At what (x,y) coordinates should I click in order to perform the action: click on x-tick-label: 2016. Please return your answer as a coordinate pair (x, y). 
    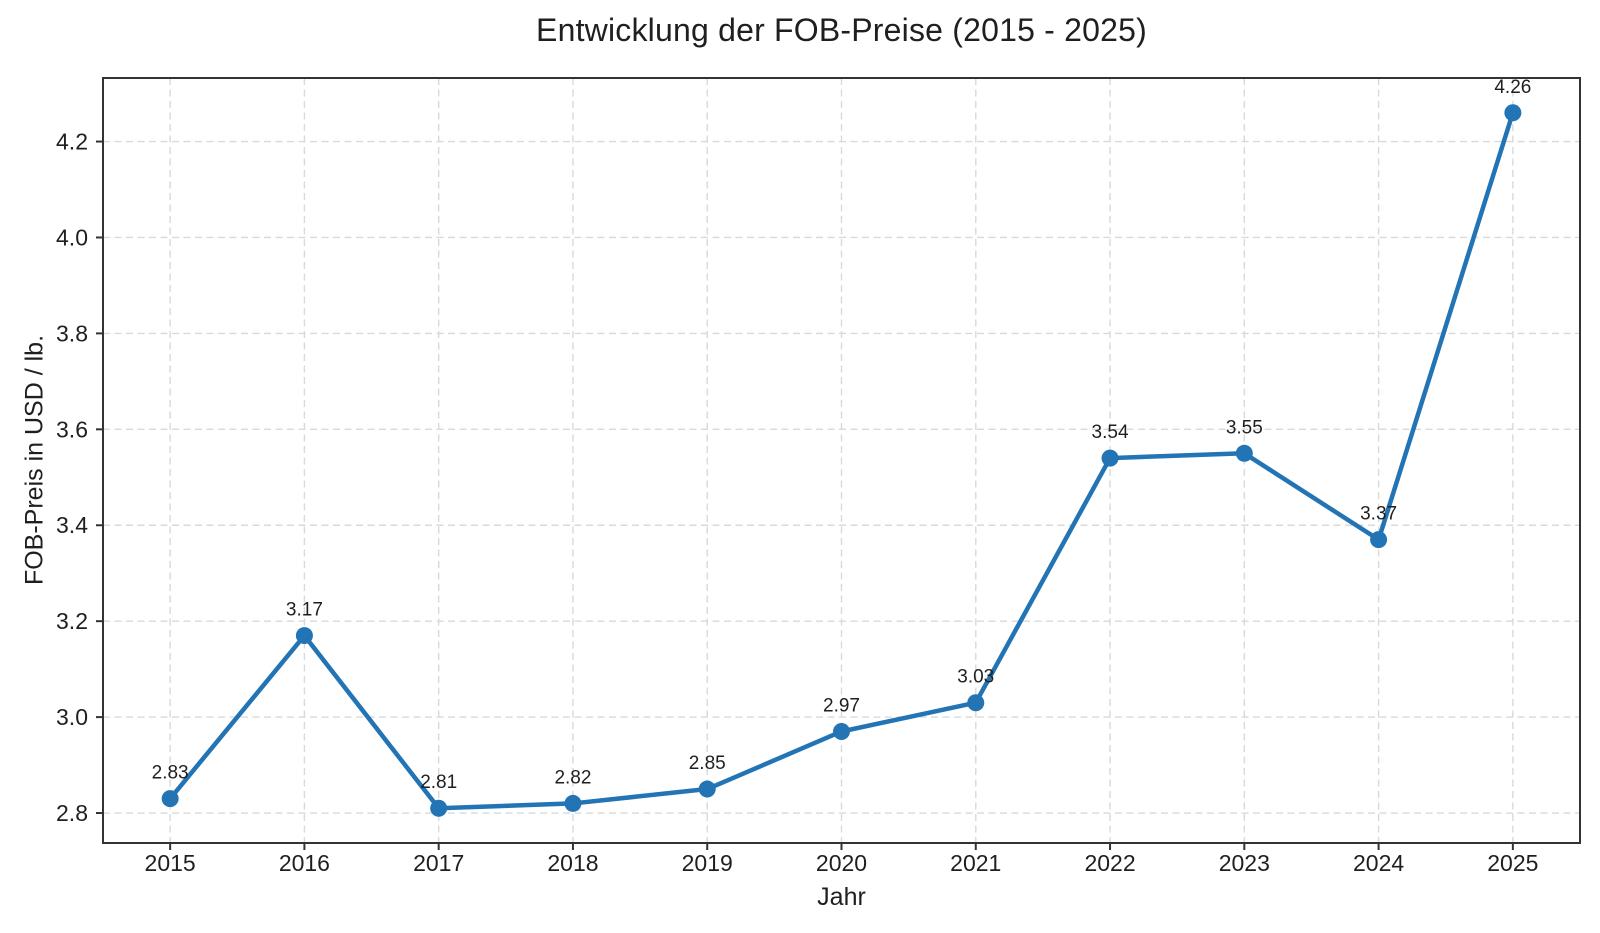
    Looking at the image, I should click on (304, 863).